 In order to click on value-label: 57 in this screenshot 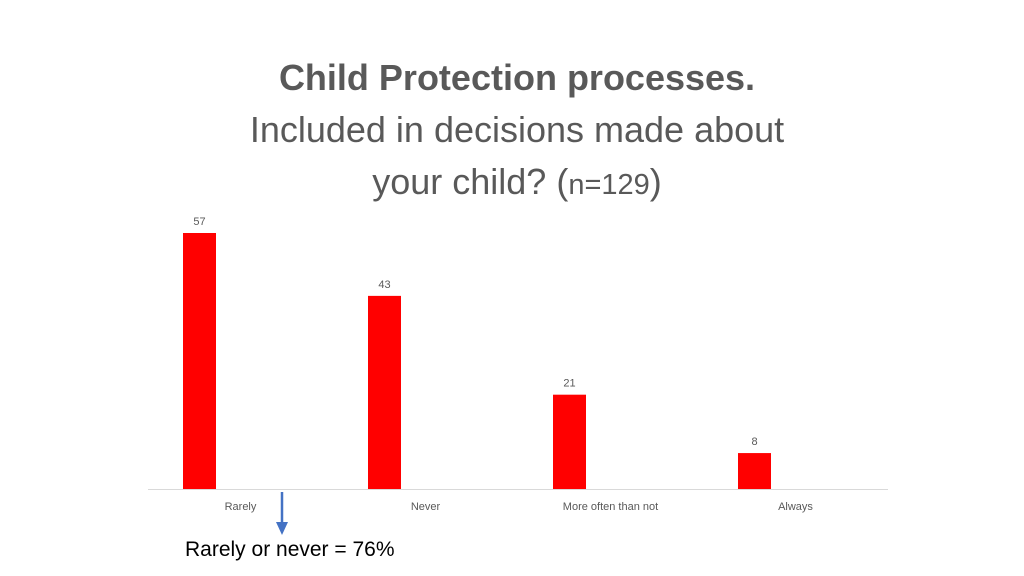, I will do `click(199, 222)`.